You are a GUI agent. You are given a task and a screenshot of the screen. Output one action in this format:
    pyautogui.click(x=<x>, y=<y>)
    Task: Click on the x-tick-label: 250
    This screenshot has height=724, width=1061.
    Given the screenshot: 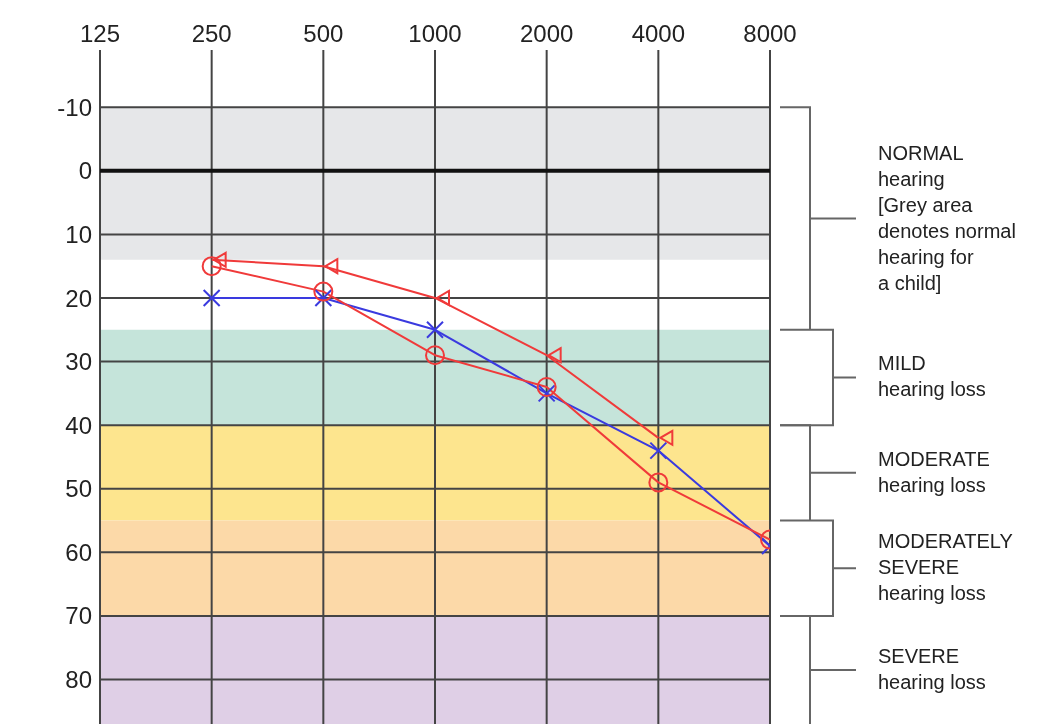 What is the action you would take?
    pyautogui.click(x=211, y=33)
    